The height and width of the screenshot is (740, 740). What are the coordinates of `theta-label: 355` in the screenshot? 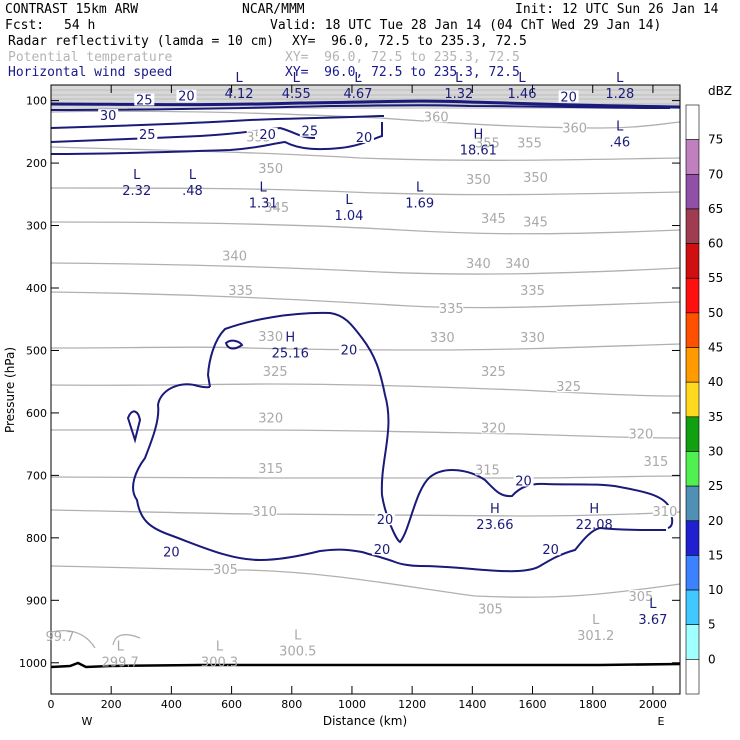 It's located at (487, 144).